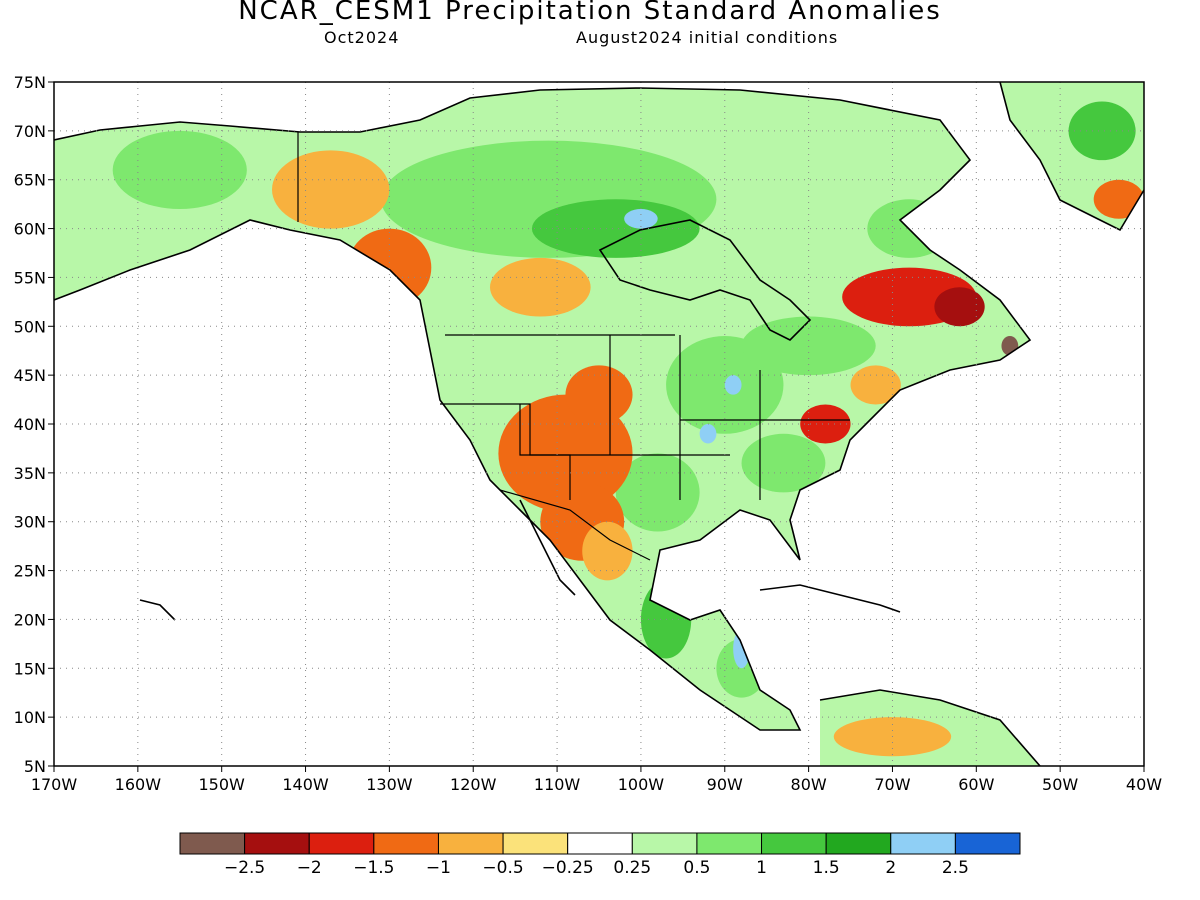  What do you see at coordinates (632, 868) in the screenshot?
I see `colorbar-label: 0.25` at bounding box center [632, 868].